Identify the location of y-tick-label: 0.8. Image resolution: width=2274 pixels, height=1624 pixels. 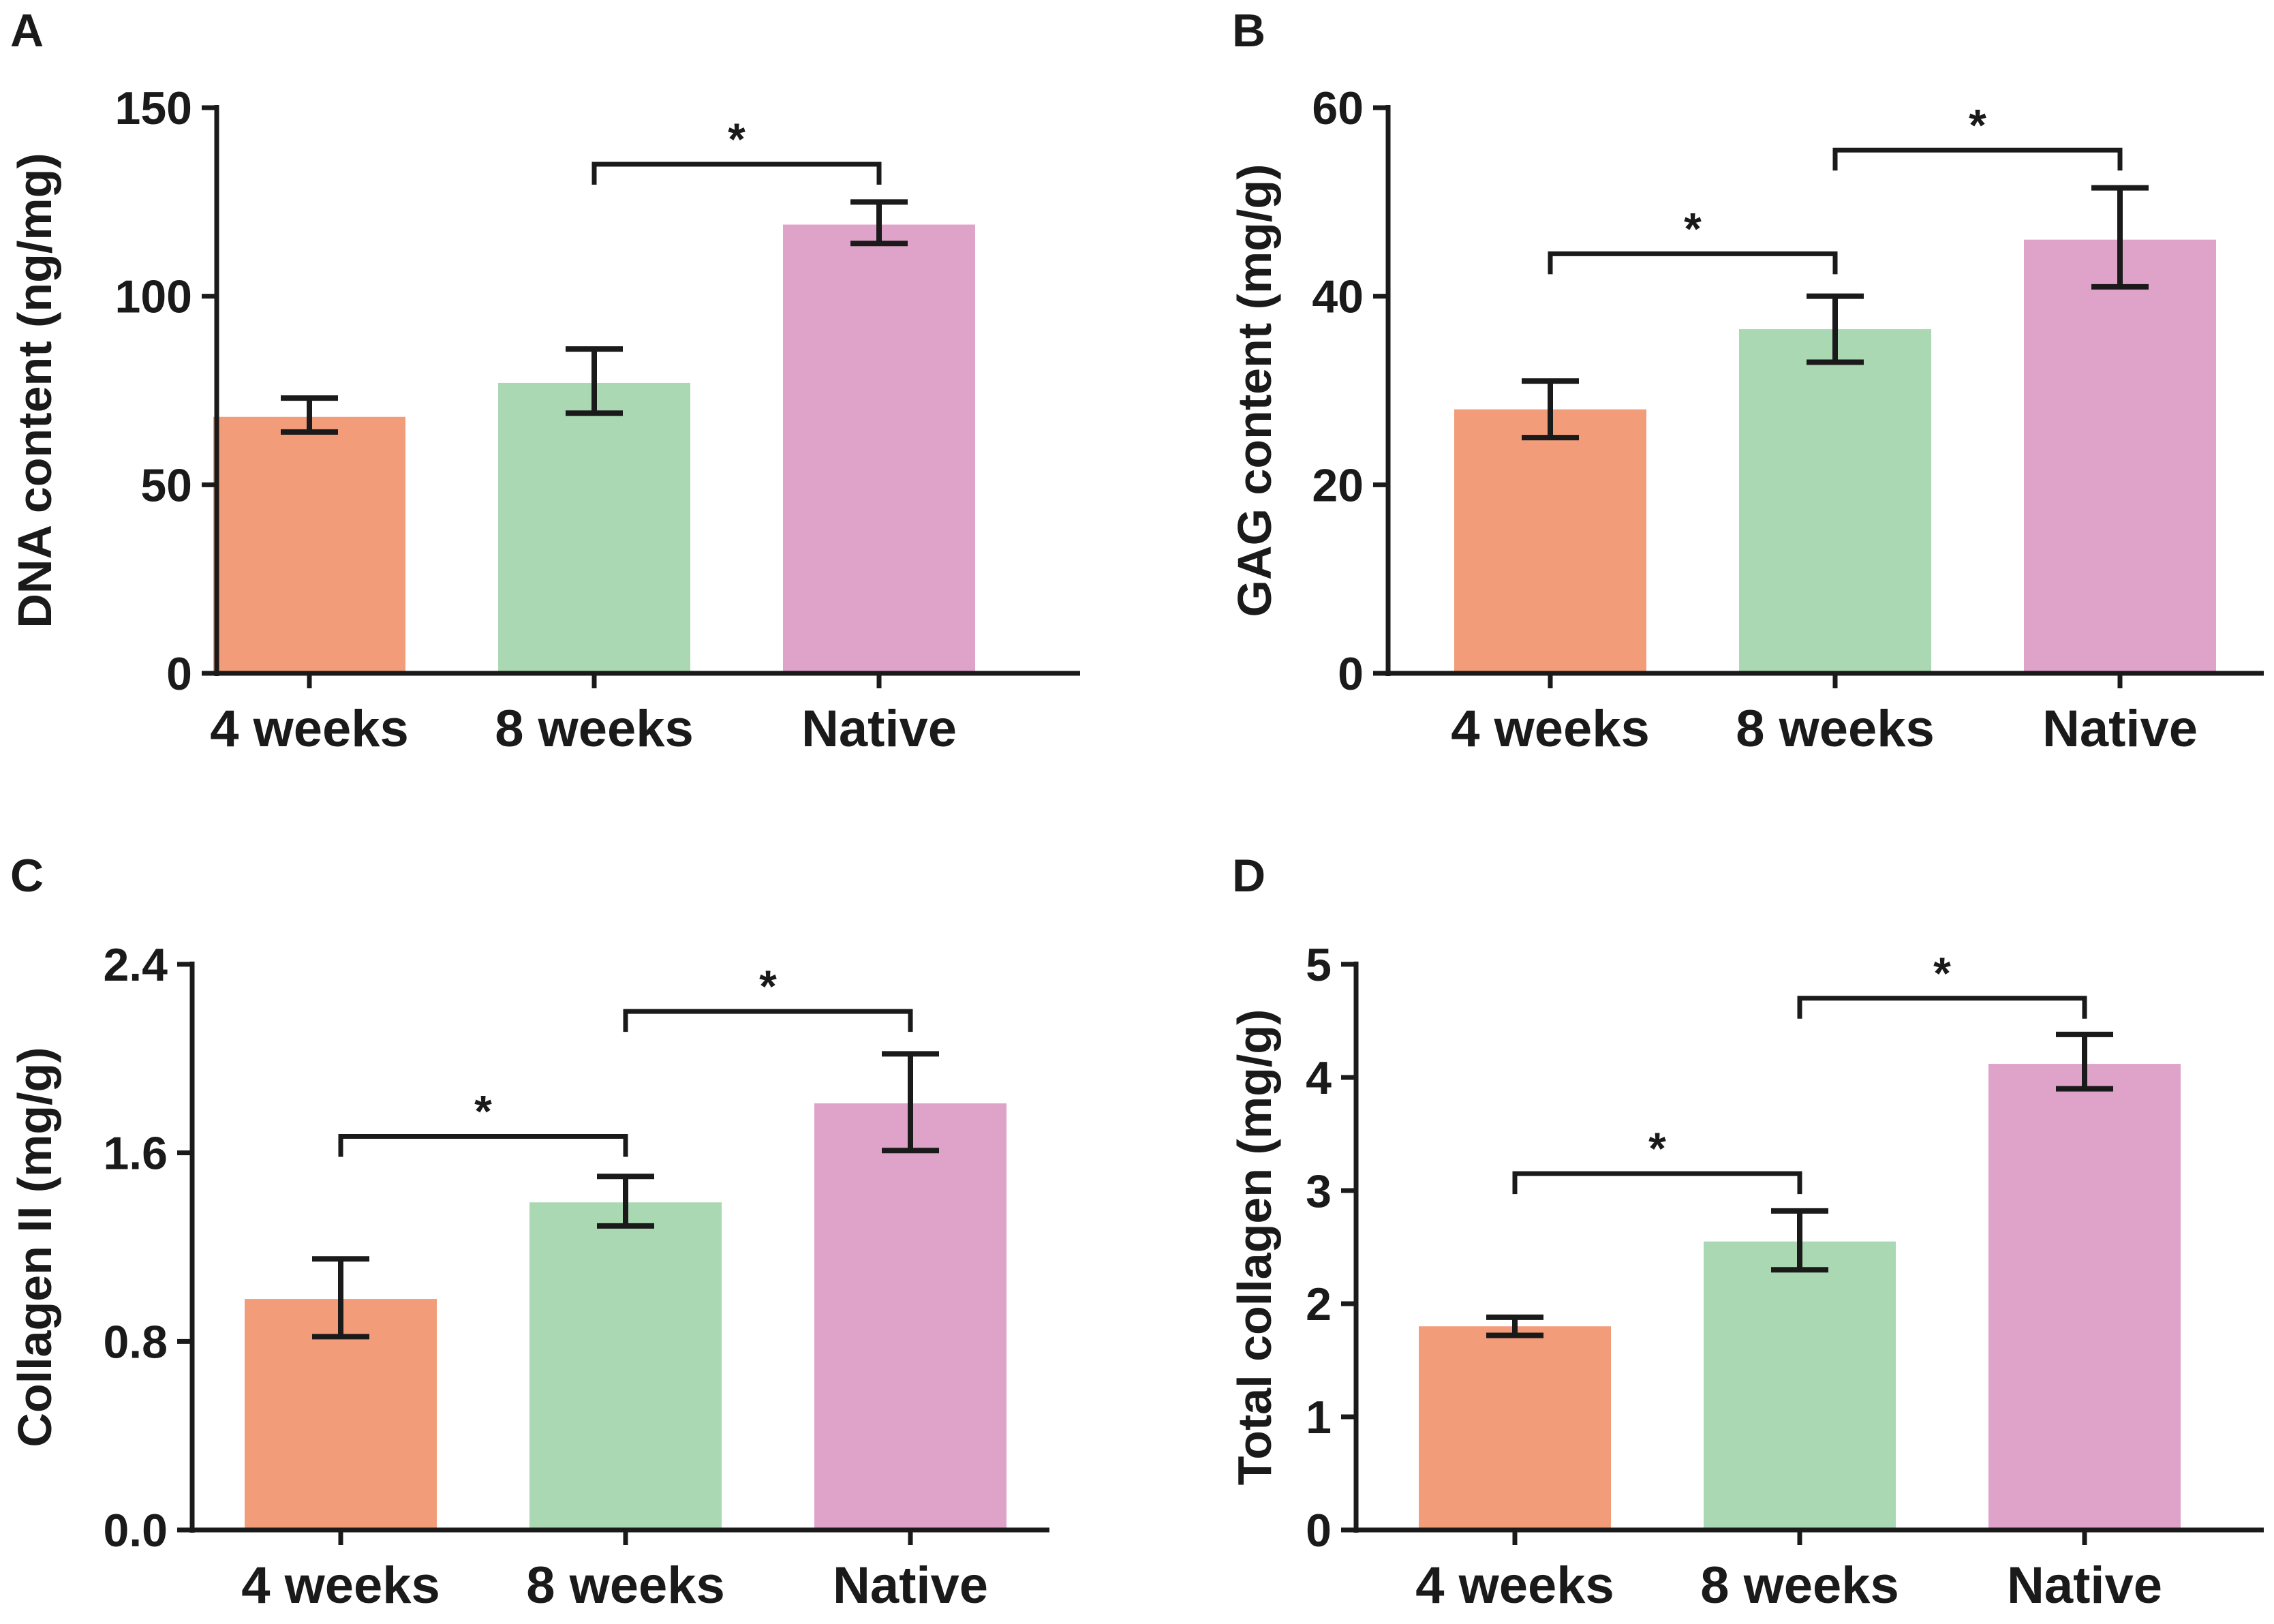
(136, 1342).